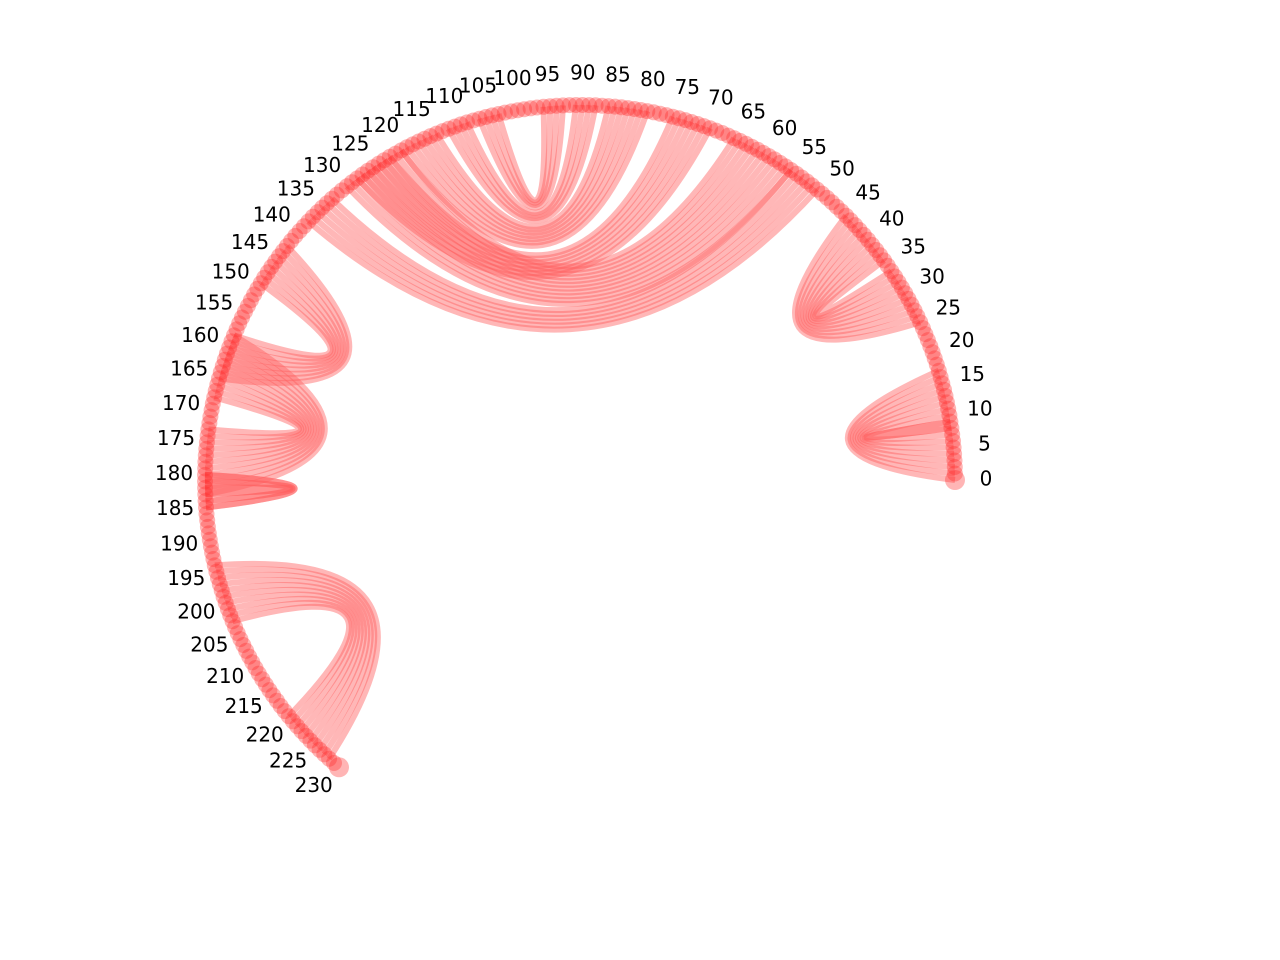  Describe the element at coordinates (176, 438) in the screenshot. I see `tick-label: 175` at that location.